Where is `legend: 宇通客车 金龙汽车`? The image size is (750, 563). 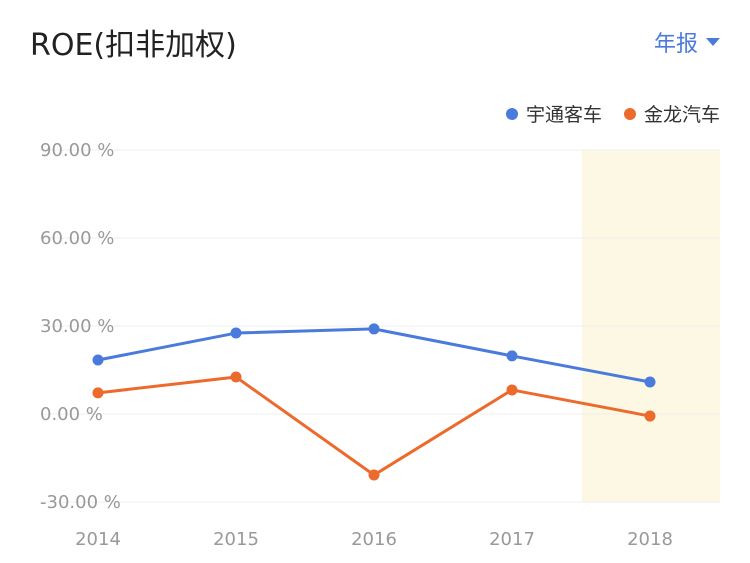 legend: 宇通客车 金龙汽车 is located at coordinates (612, 113).